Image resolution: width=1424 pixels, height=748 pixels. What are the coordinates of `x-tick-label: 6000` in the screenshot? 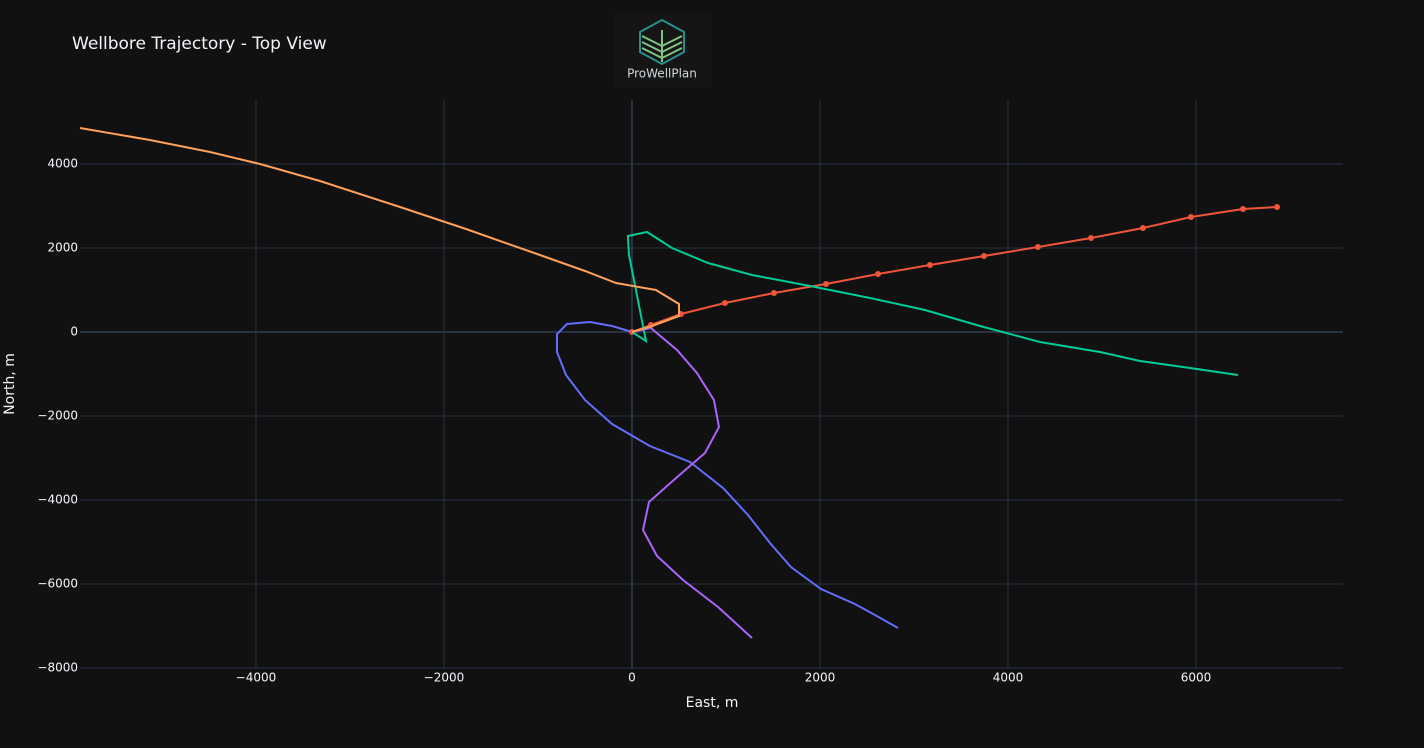 It's located at (1196, 678).